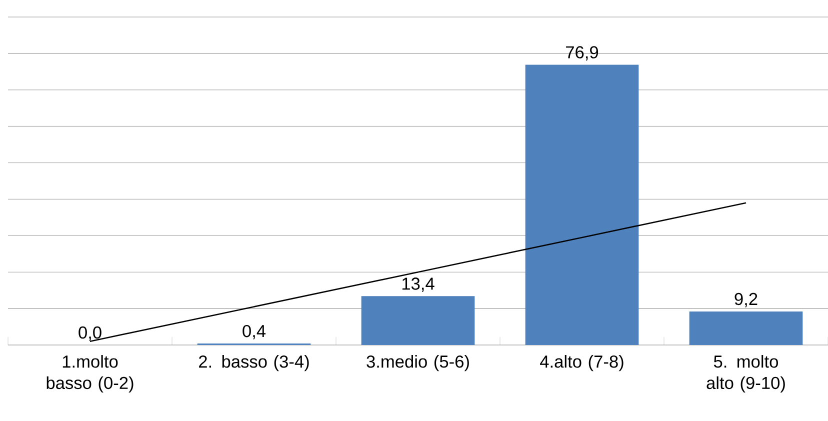 The height and width of the screenshot is (421, 828). I want to click on x-tick-label: 1.molto basso (0-2), so click(90, 374).